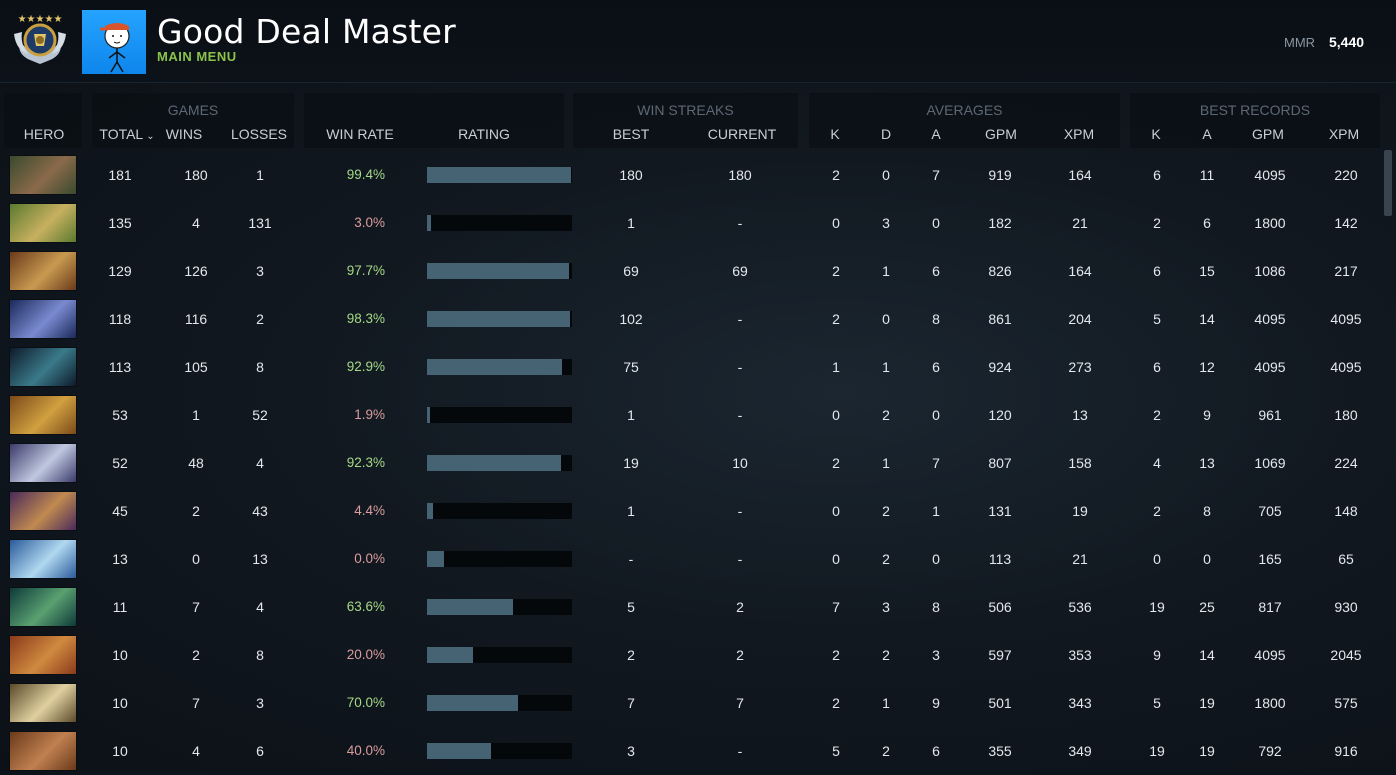 Image resolution: width=1396 pixels, height=775 pixels. Describe the element at coordinates (936, 703) in the screenshot. I see `avg-assists-cell: 9` at that location.